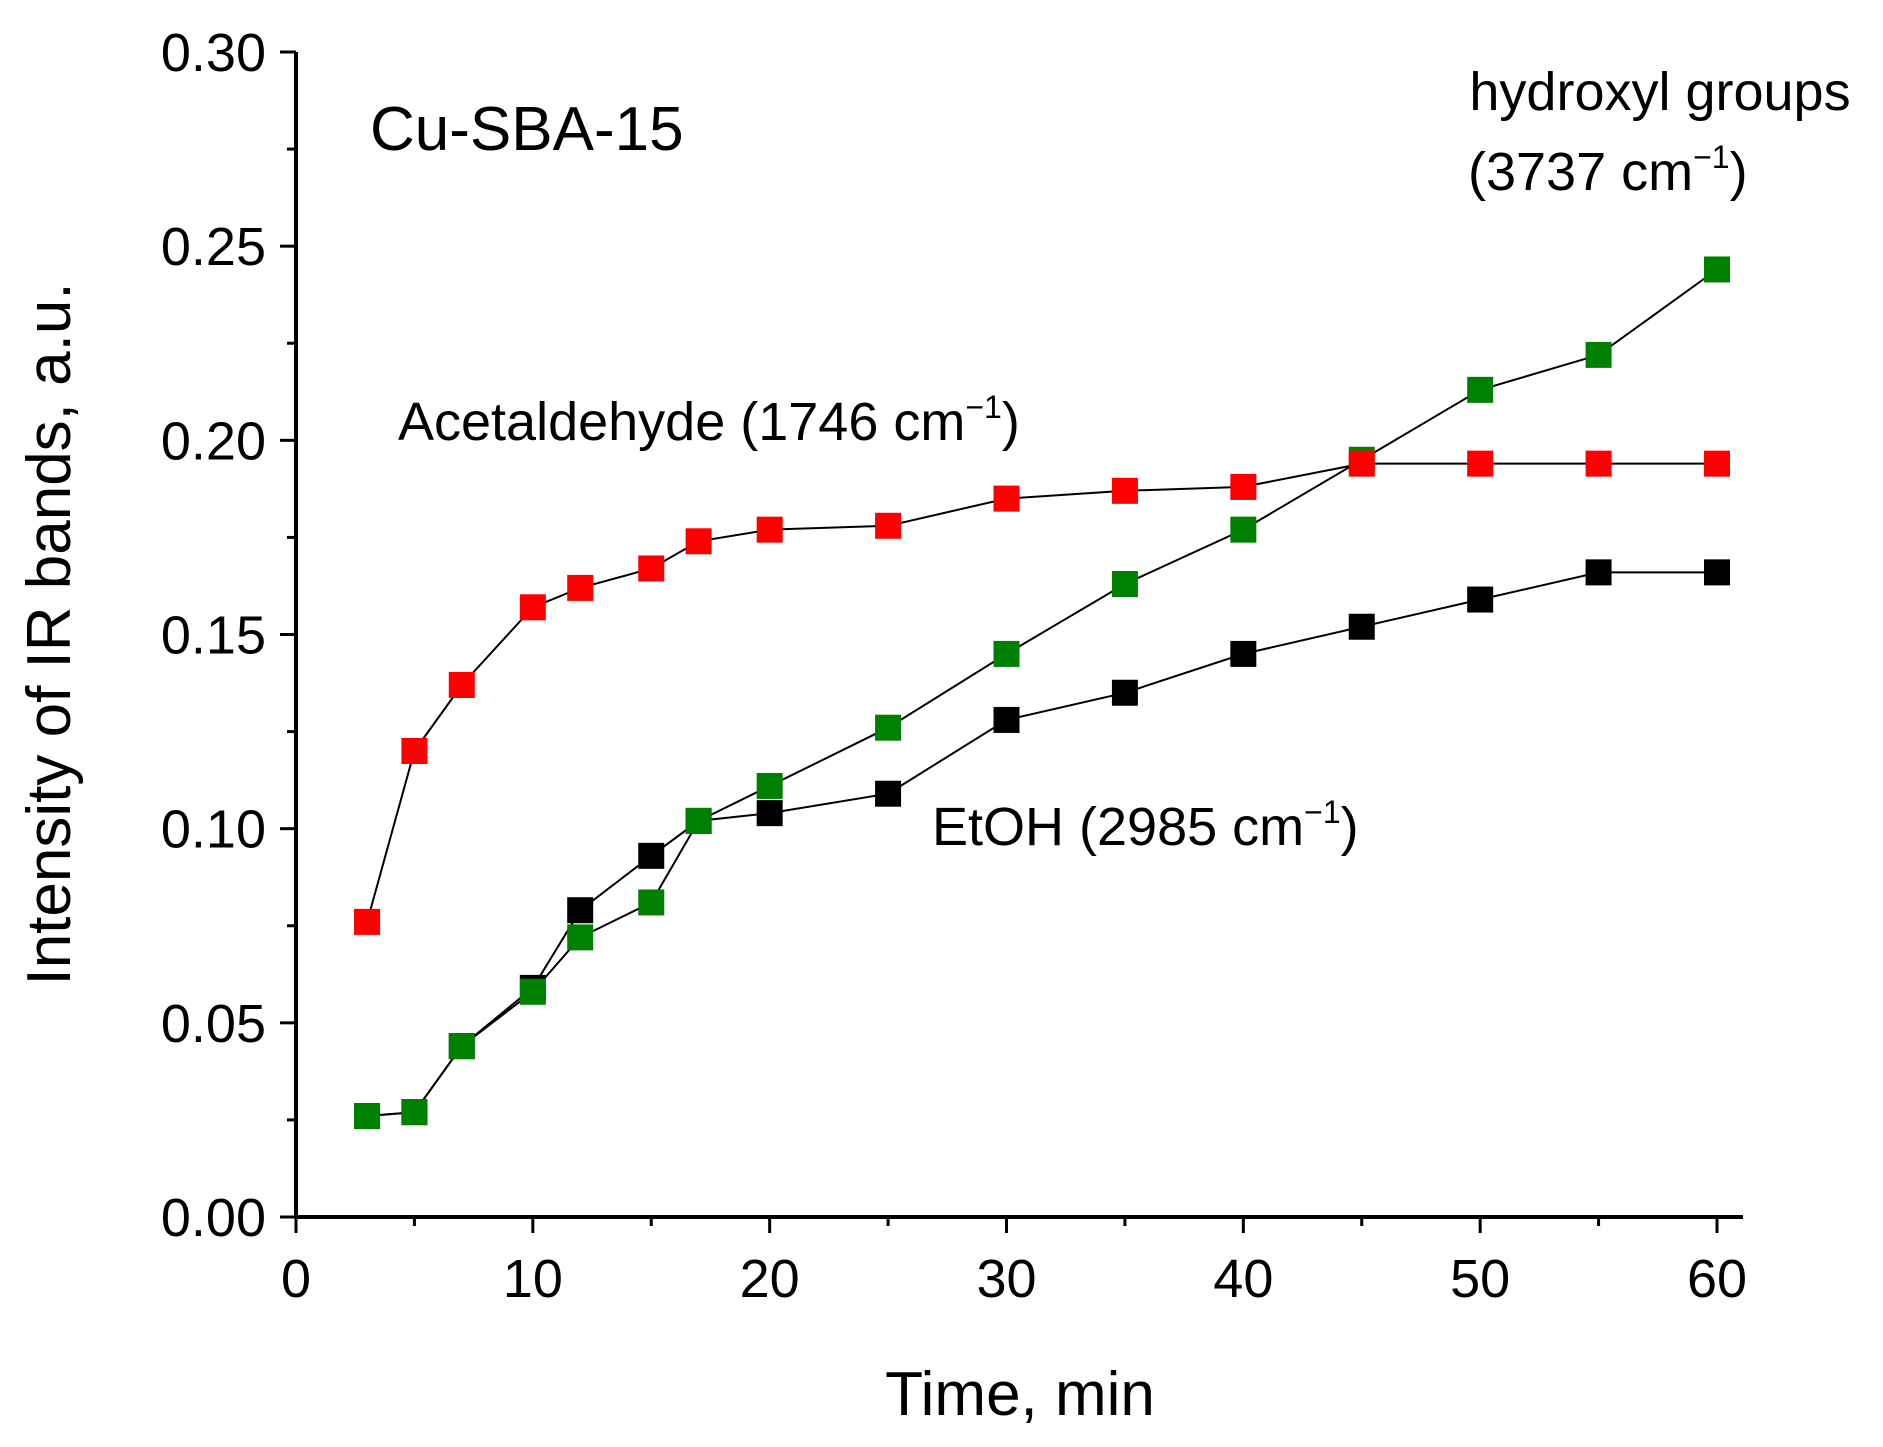 The image size is (1883, 1447). I want to click on x-tick-label: 0, so click(296, 1279).